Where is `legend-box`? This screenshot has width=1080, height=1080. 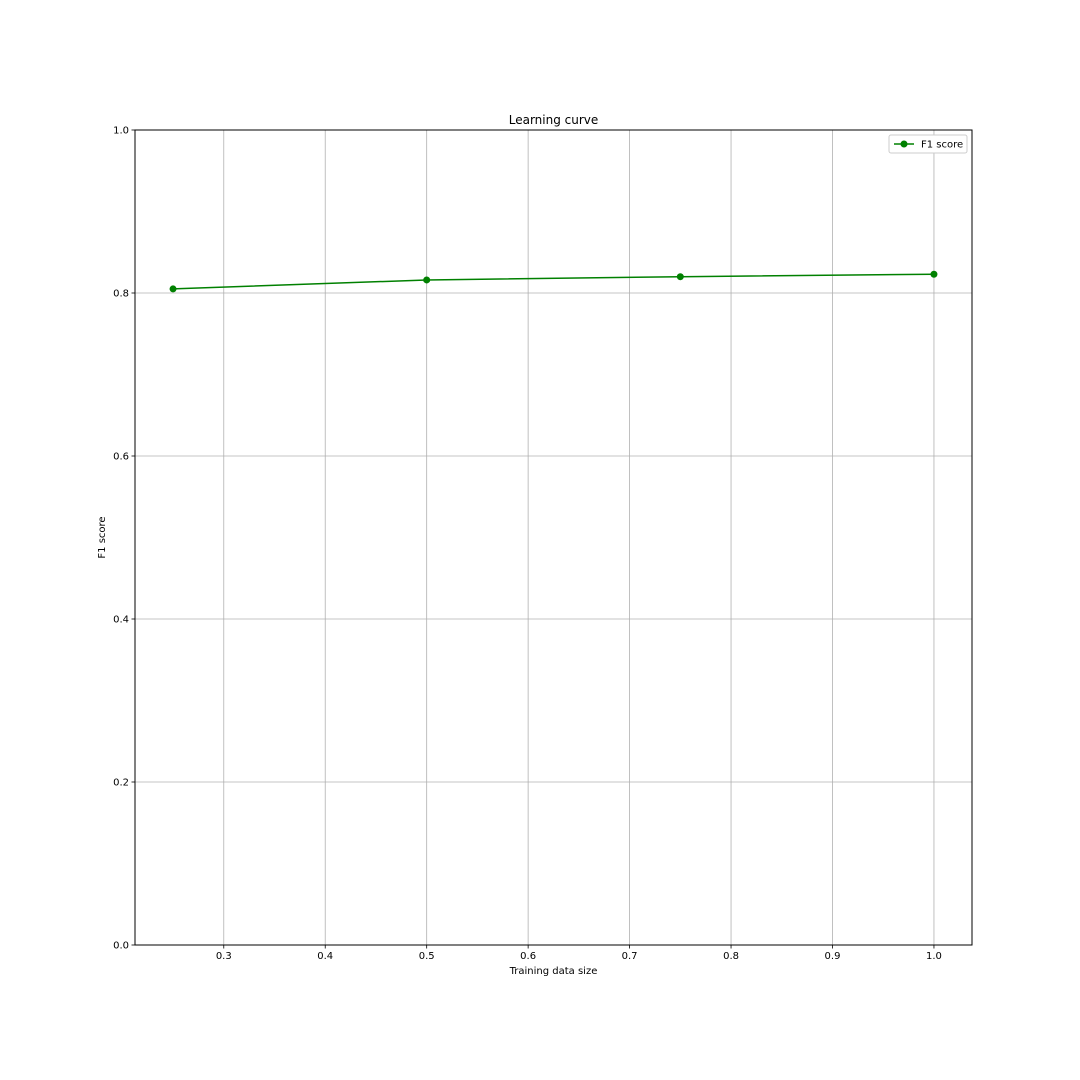
legend-box is located at coordinates (928, 144).